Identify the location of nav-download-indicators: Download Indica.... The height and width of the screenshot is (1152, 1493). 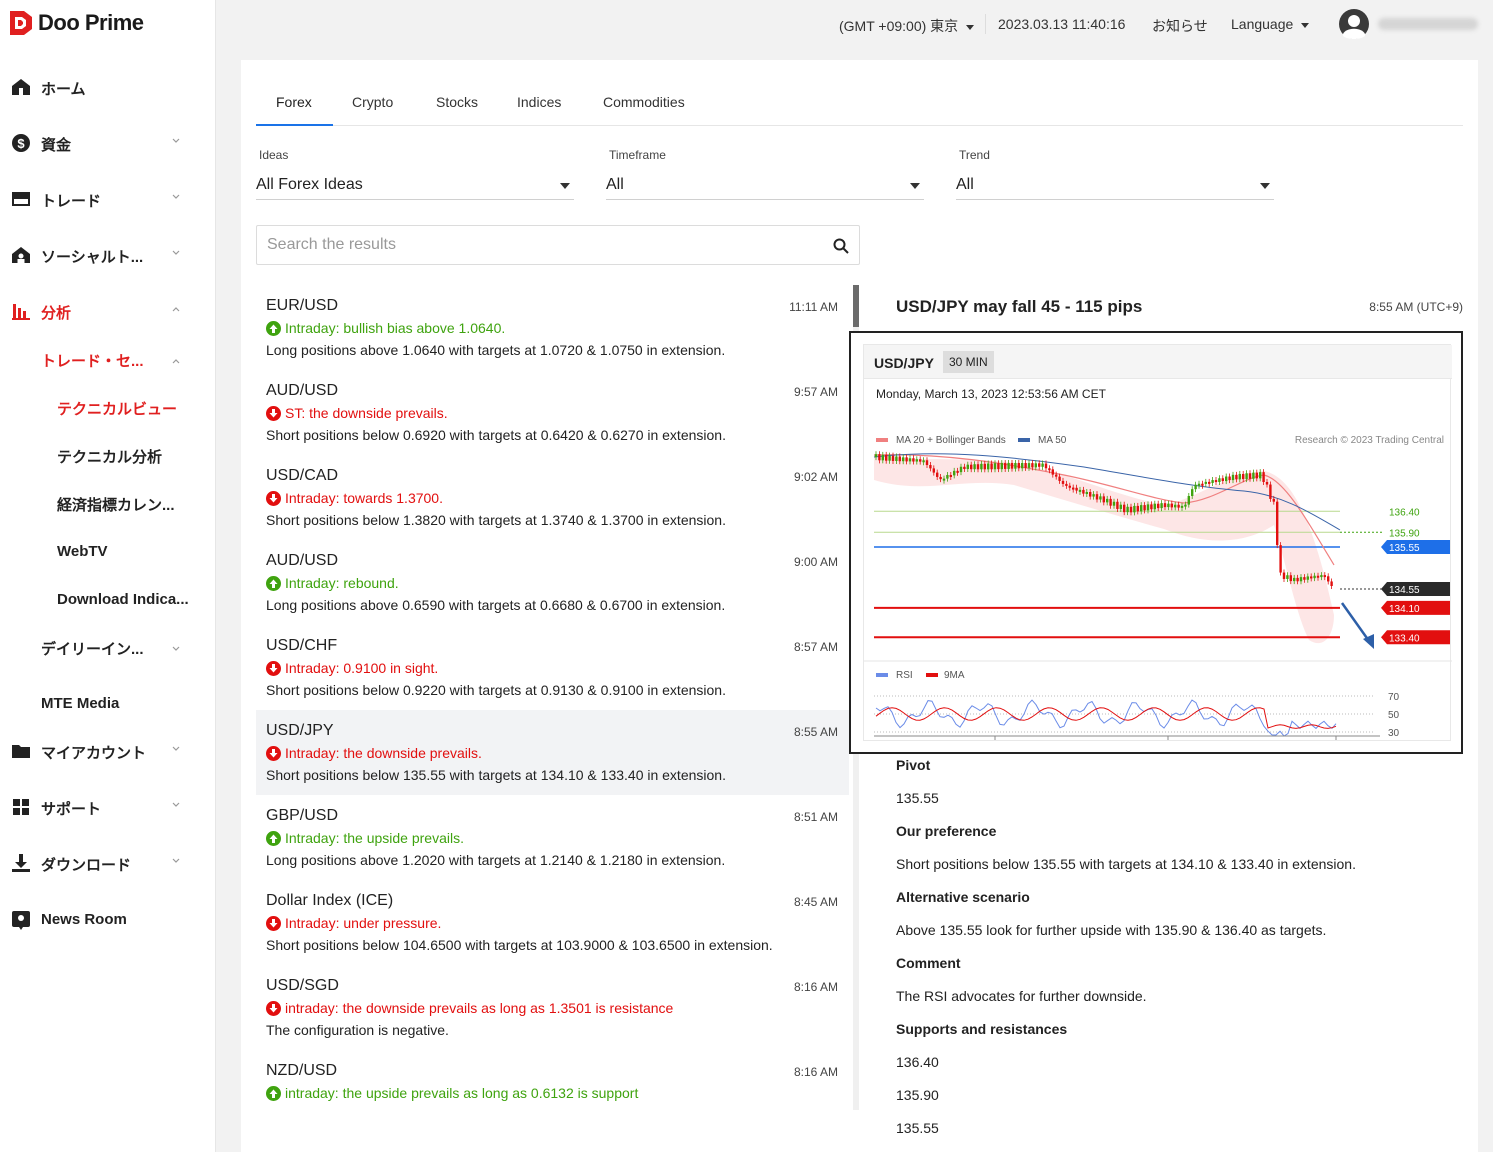
(123, 599).